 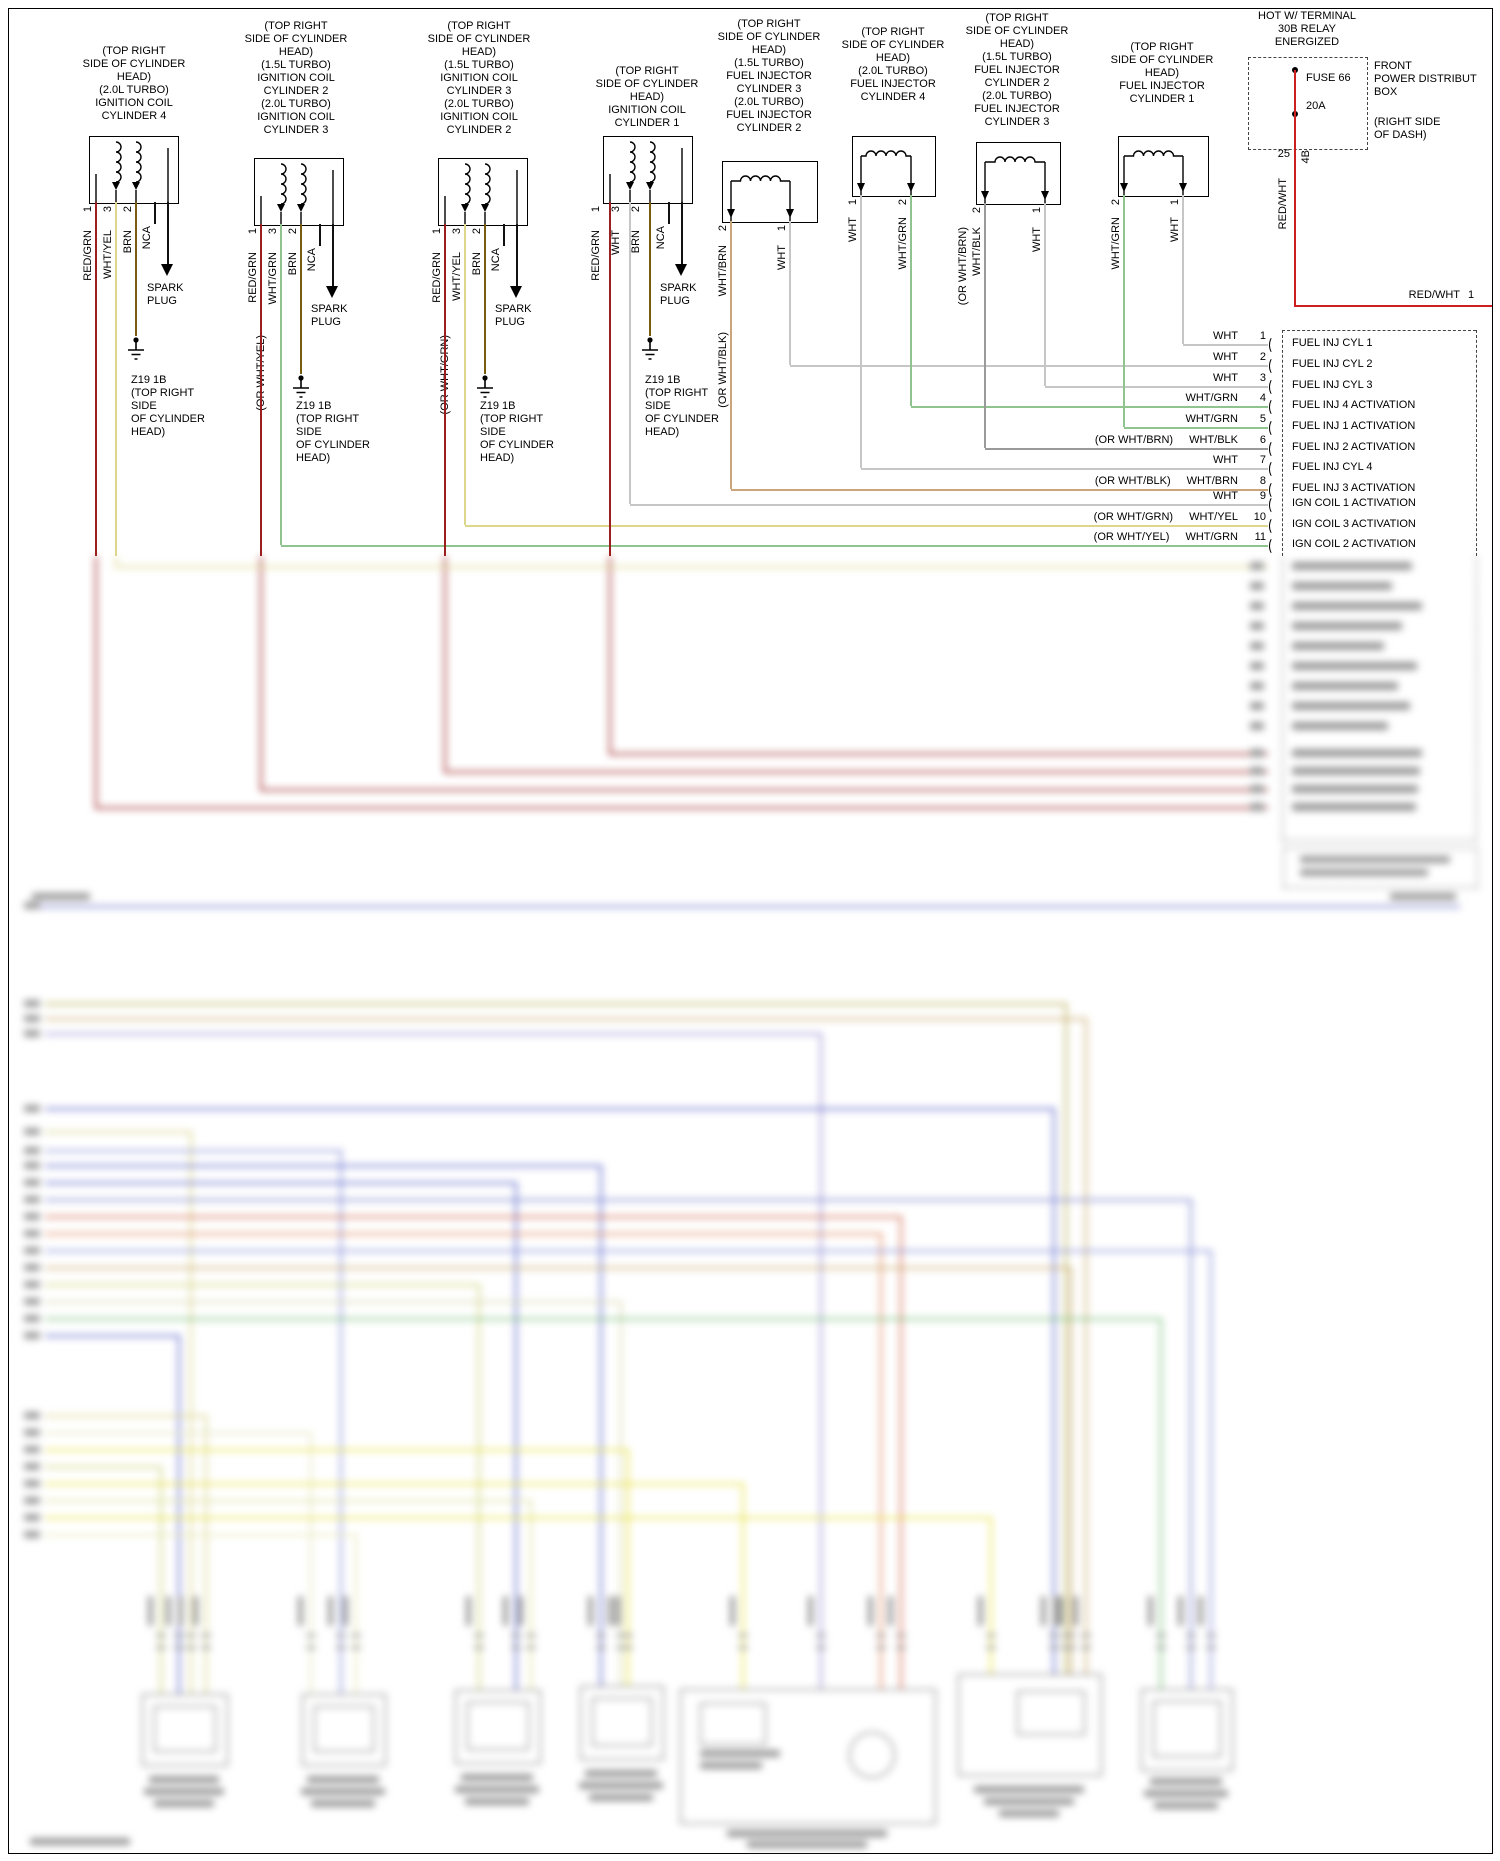 I want to click on wire-color-label: WHT/YEL, so click(x=457, y=276).